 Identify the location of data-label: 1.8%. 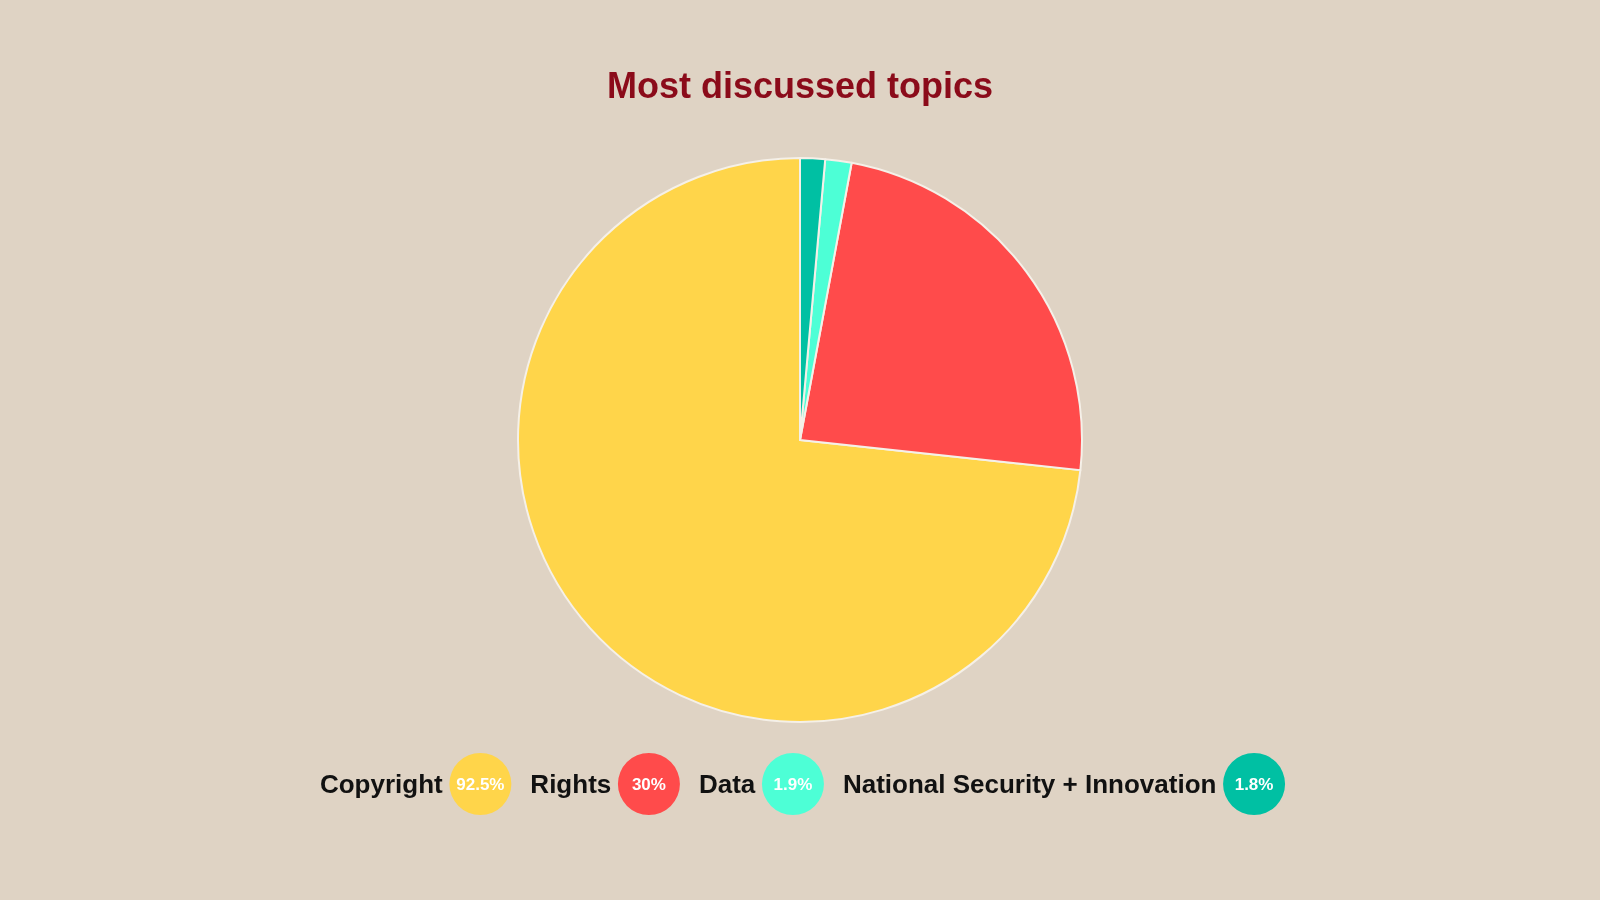
(1254, 784).